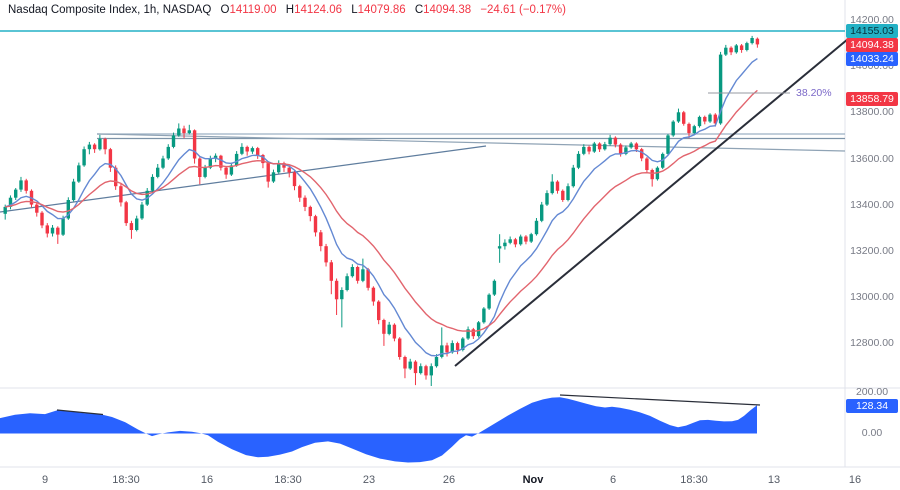 The width and height of the screenshot is (900, 490). Describe the element at coordinates (872, 392) in the screenshot. I see `indicator-axis-label: 200.00` at that location.